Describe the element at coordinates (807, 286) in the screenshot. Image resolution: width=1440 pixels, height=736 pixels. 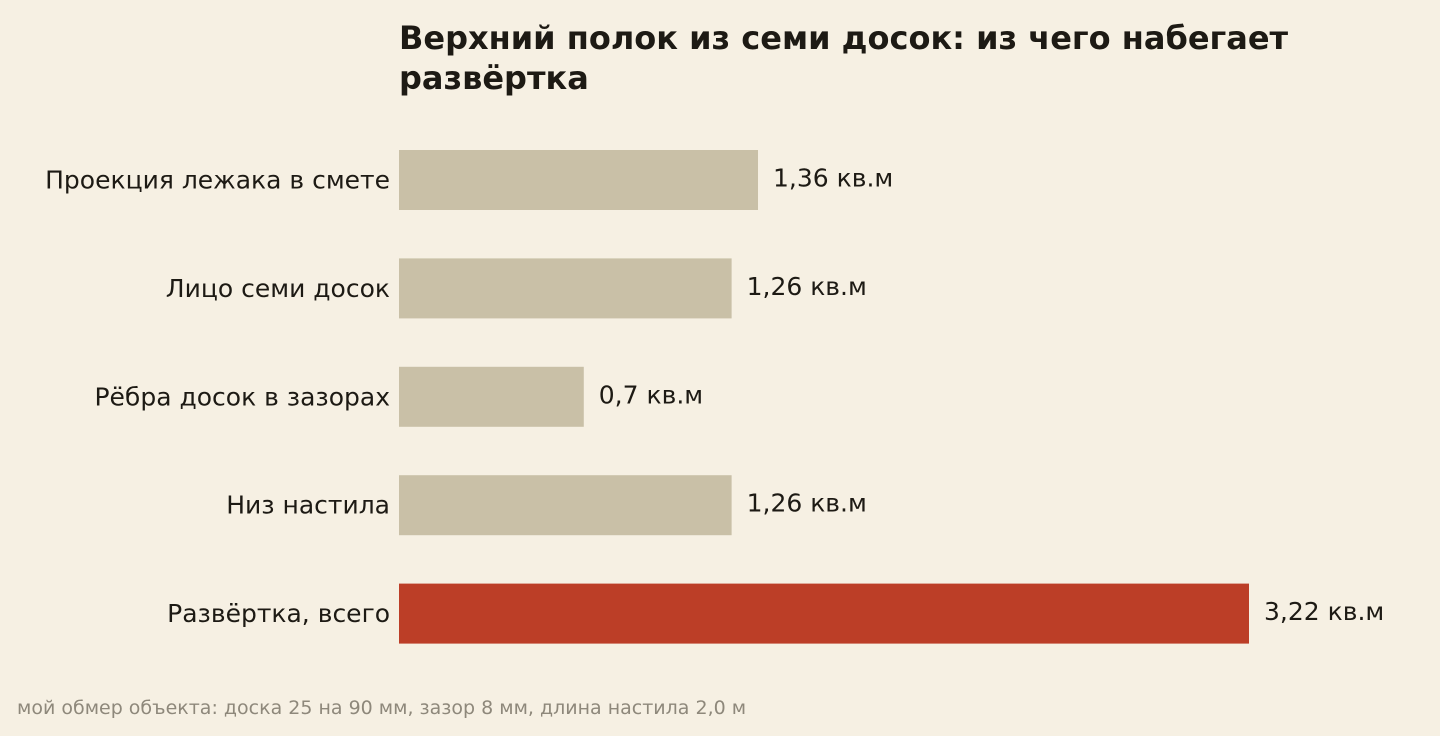
I see `value-label-2: 1,26 кв.м` at that location.